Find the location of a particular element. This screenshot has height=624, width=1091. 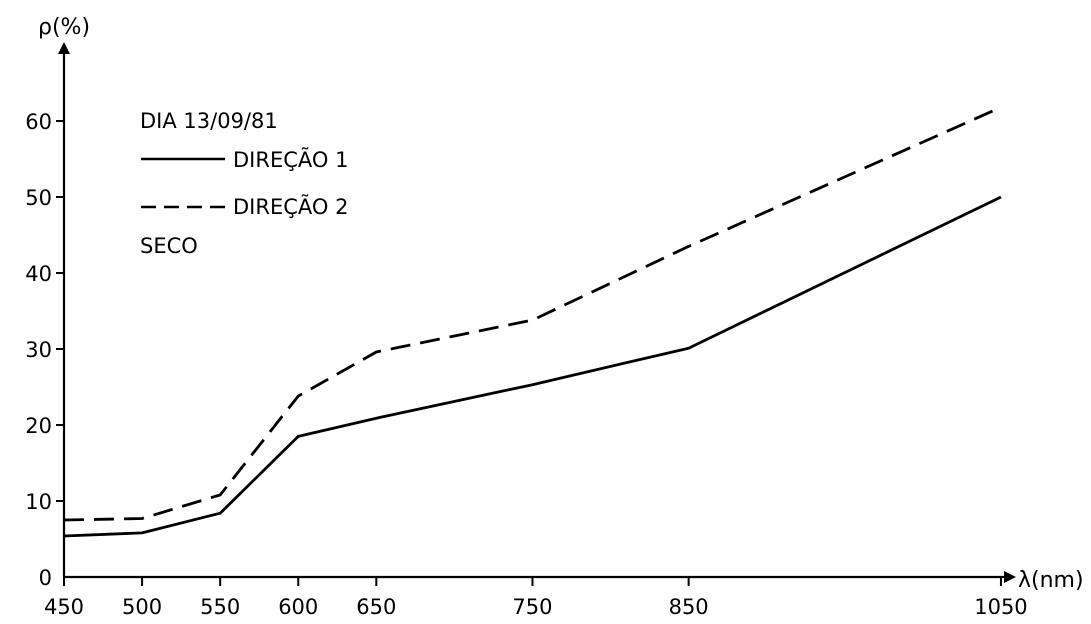

x-tick-label: 500 is located at coordinates (142, 607).